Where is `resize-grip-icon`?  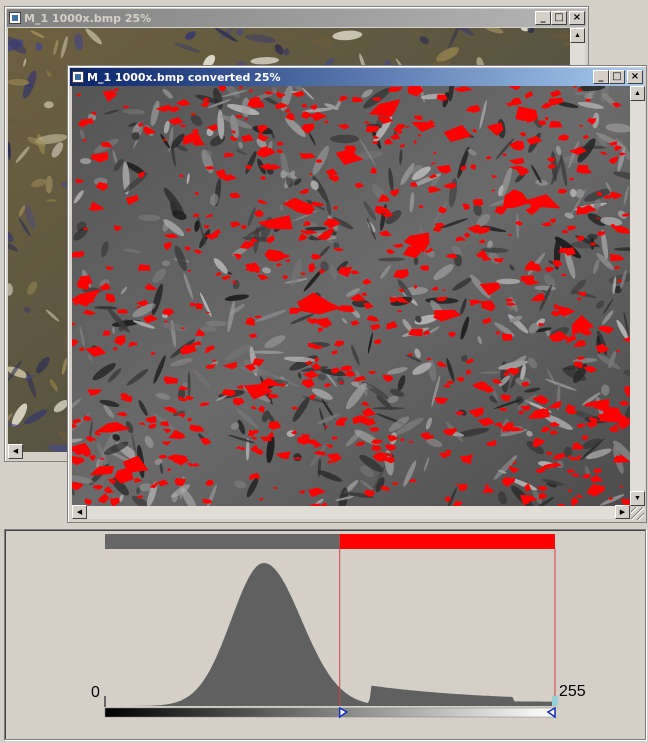
resize-grip-icon is located at coordinates (637, 513).